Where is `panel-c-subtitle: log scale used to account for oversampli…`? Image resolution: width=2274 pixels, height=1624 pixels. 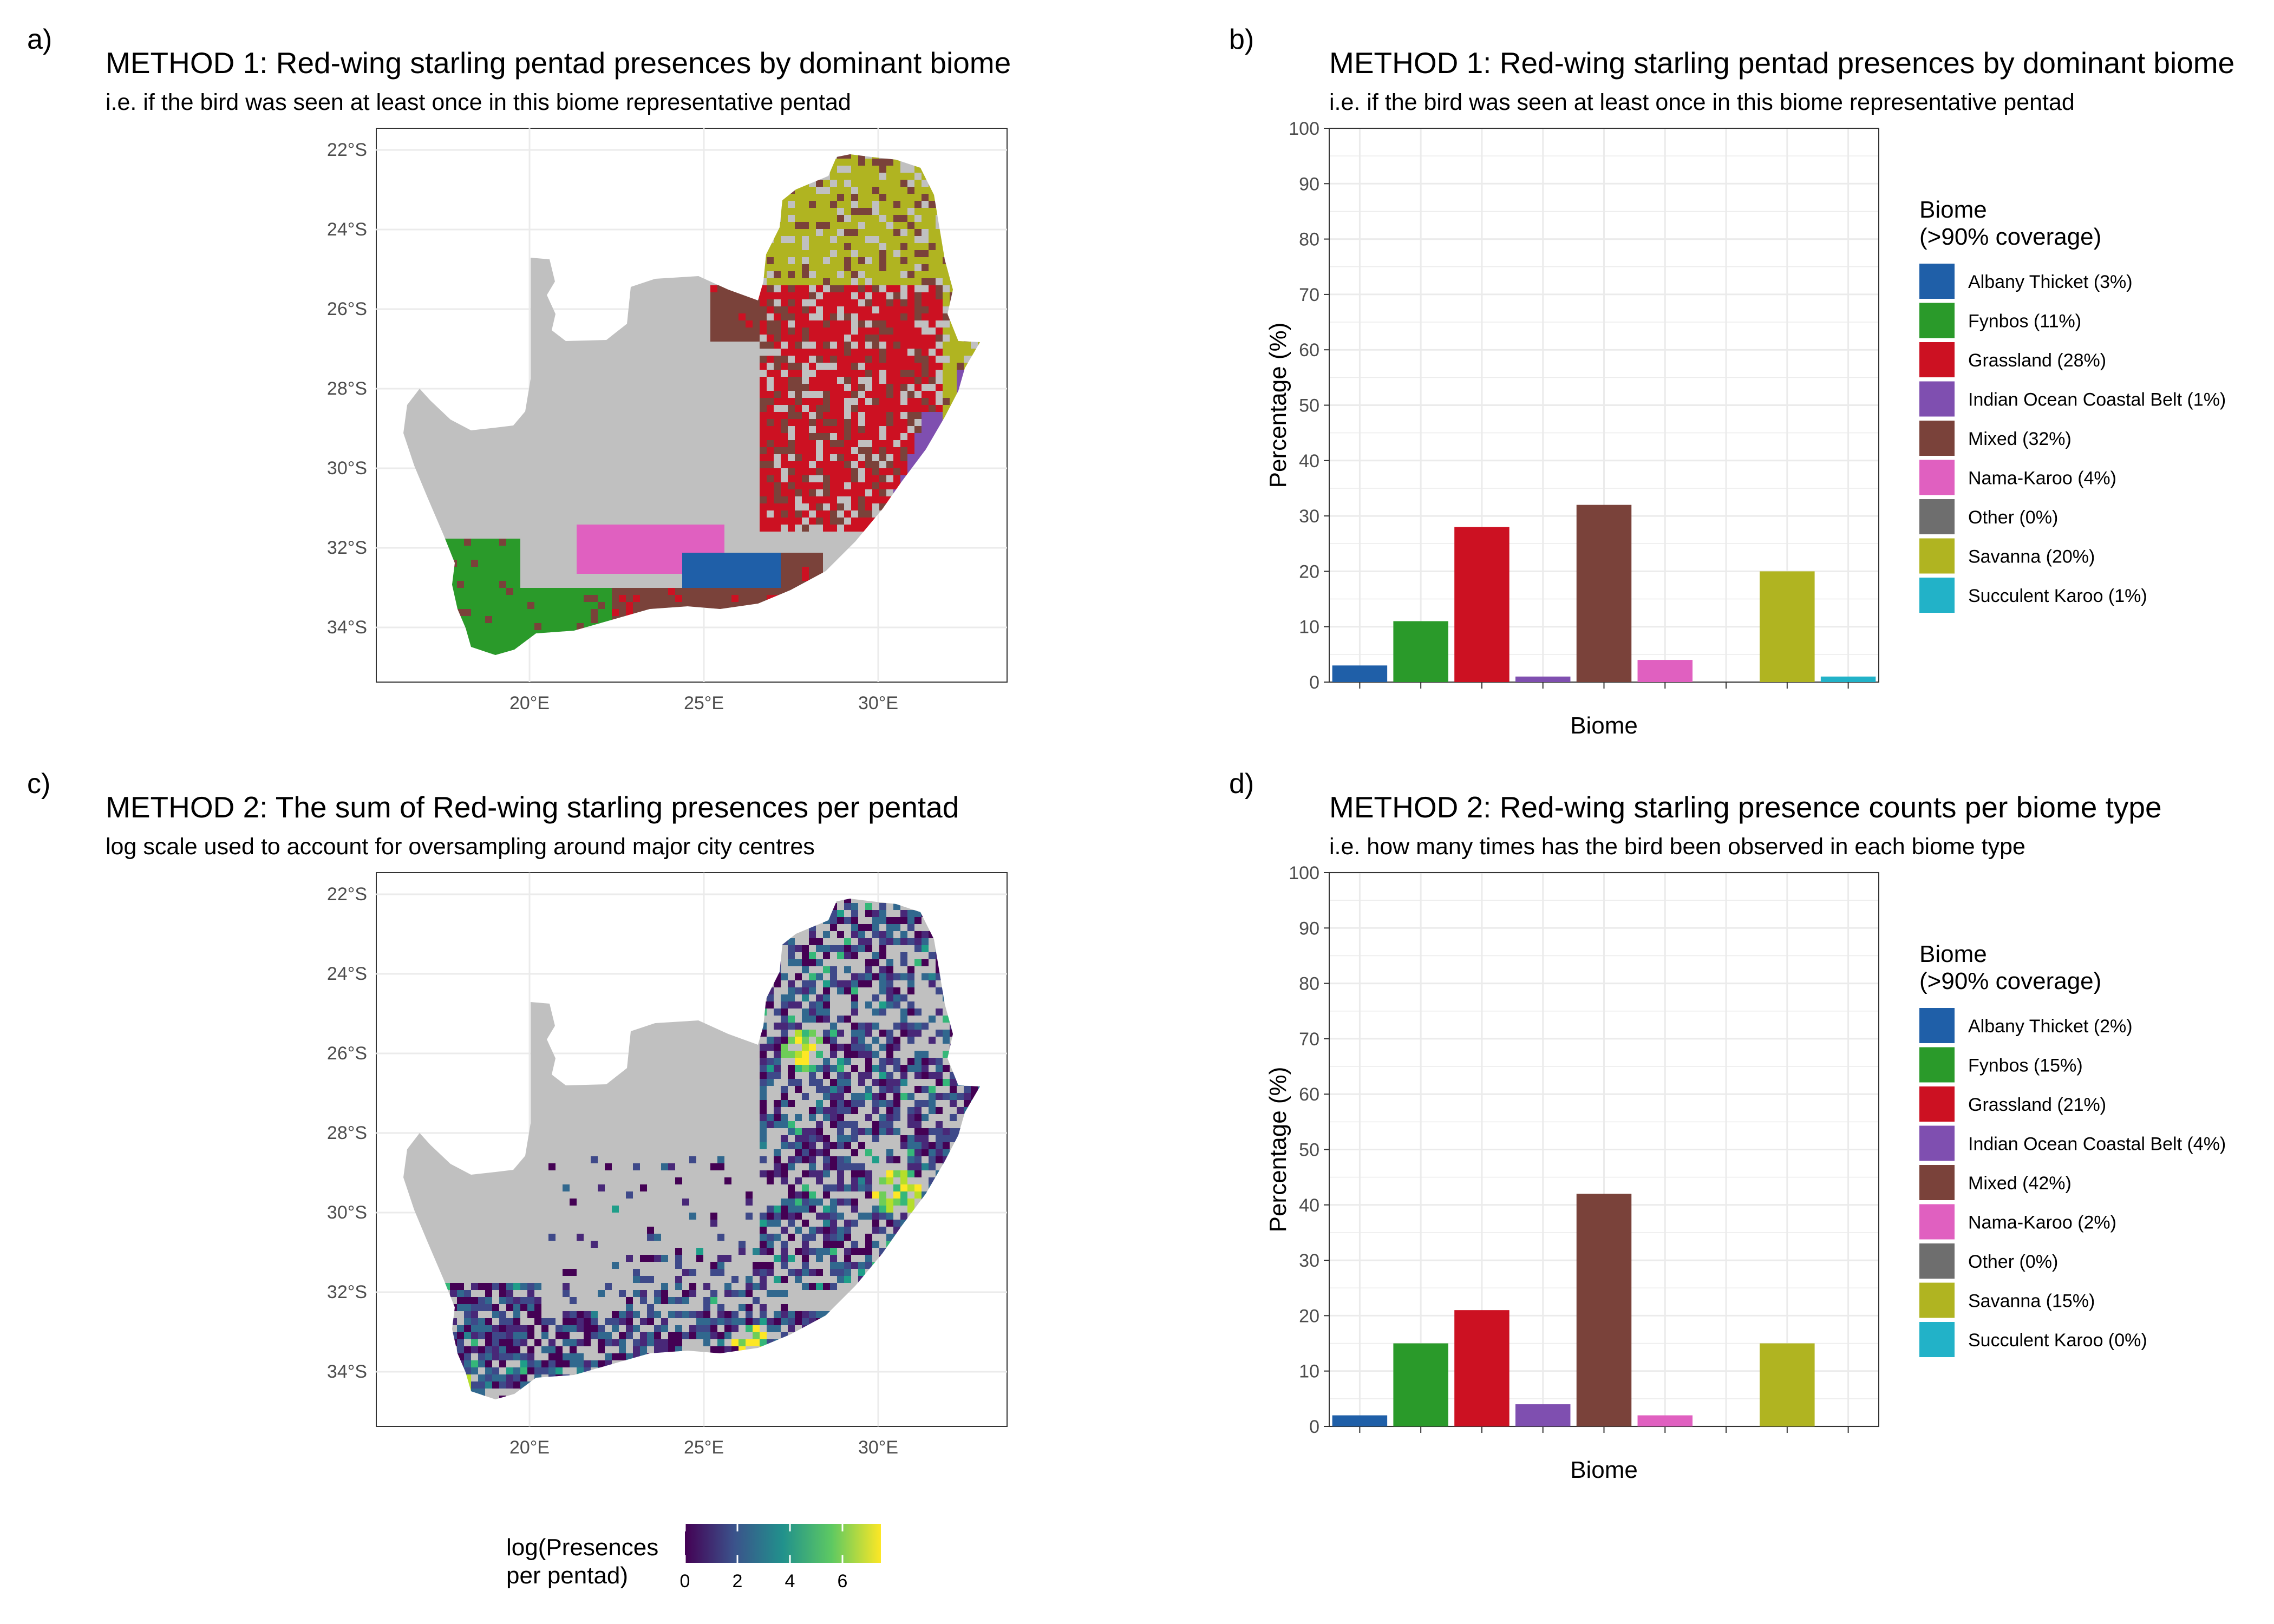
panel-c-subtitle: log scale used to account for oversampli… is located at coordinates (461, 847).